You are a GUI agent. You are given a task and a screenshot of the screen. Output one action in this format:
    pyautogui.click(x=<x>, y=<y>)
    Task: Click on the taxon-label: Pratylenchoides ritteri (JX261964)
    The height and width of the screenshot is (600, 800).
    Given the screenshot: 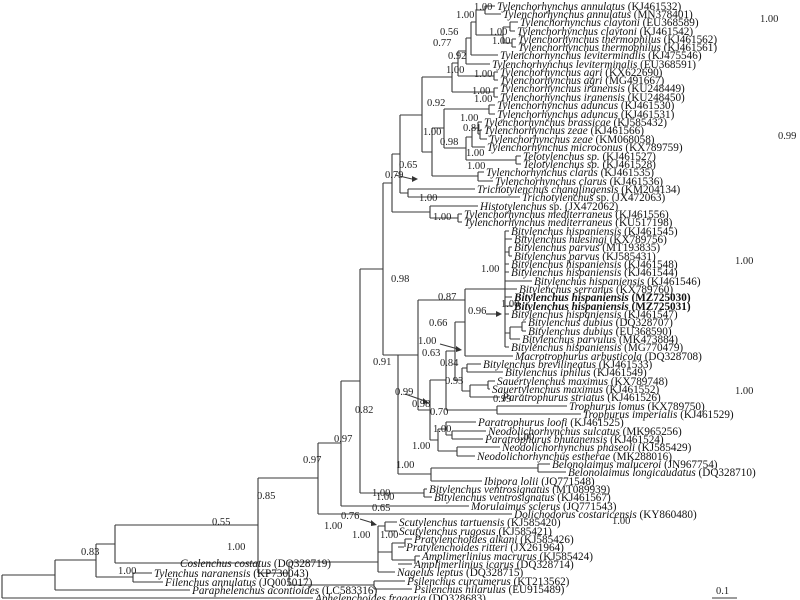 What is the action you would take?
    pyautogui.click(x=484, y=548)
    